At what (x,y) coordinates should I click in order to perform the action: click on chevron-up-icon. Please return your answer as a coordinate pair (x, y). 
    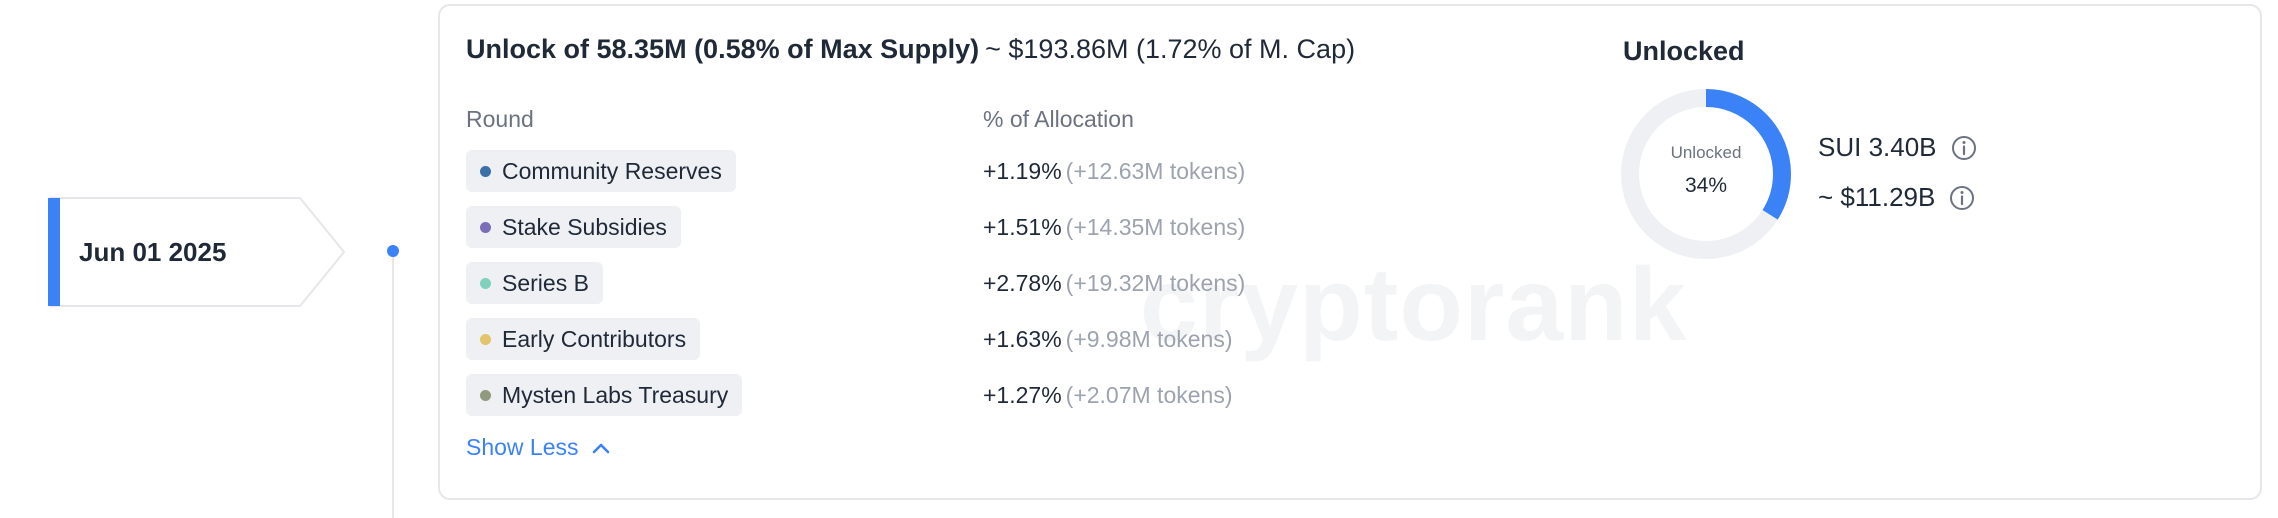
    Looking at the image, I should click on (600, 448).